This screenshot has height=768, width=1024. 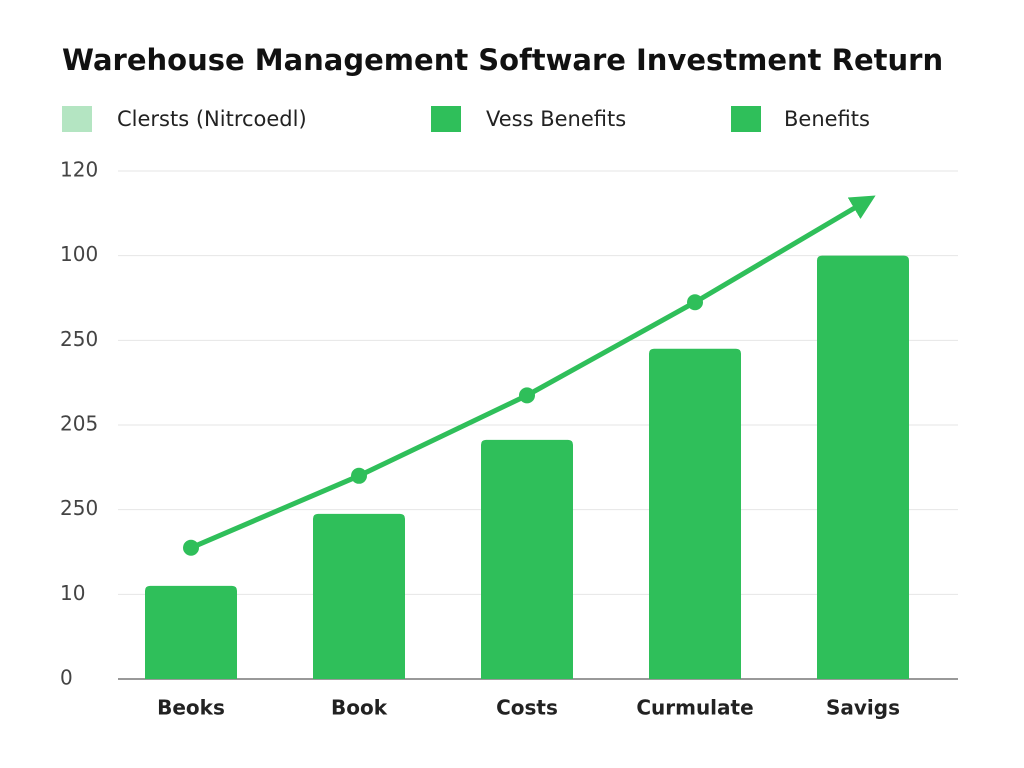 What do you see at coordinates (527, 708) in the screenshot?
I see `x-tick-label: Costs` at bounding box center [527, 708].